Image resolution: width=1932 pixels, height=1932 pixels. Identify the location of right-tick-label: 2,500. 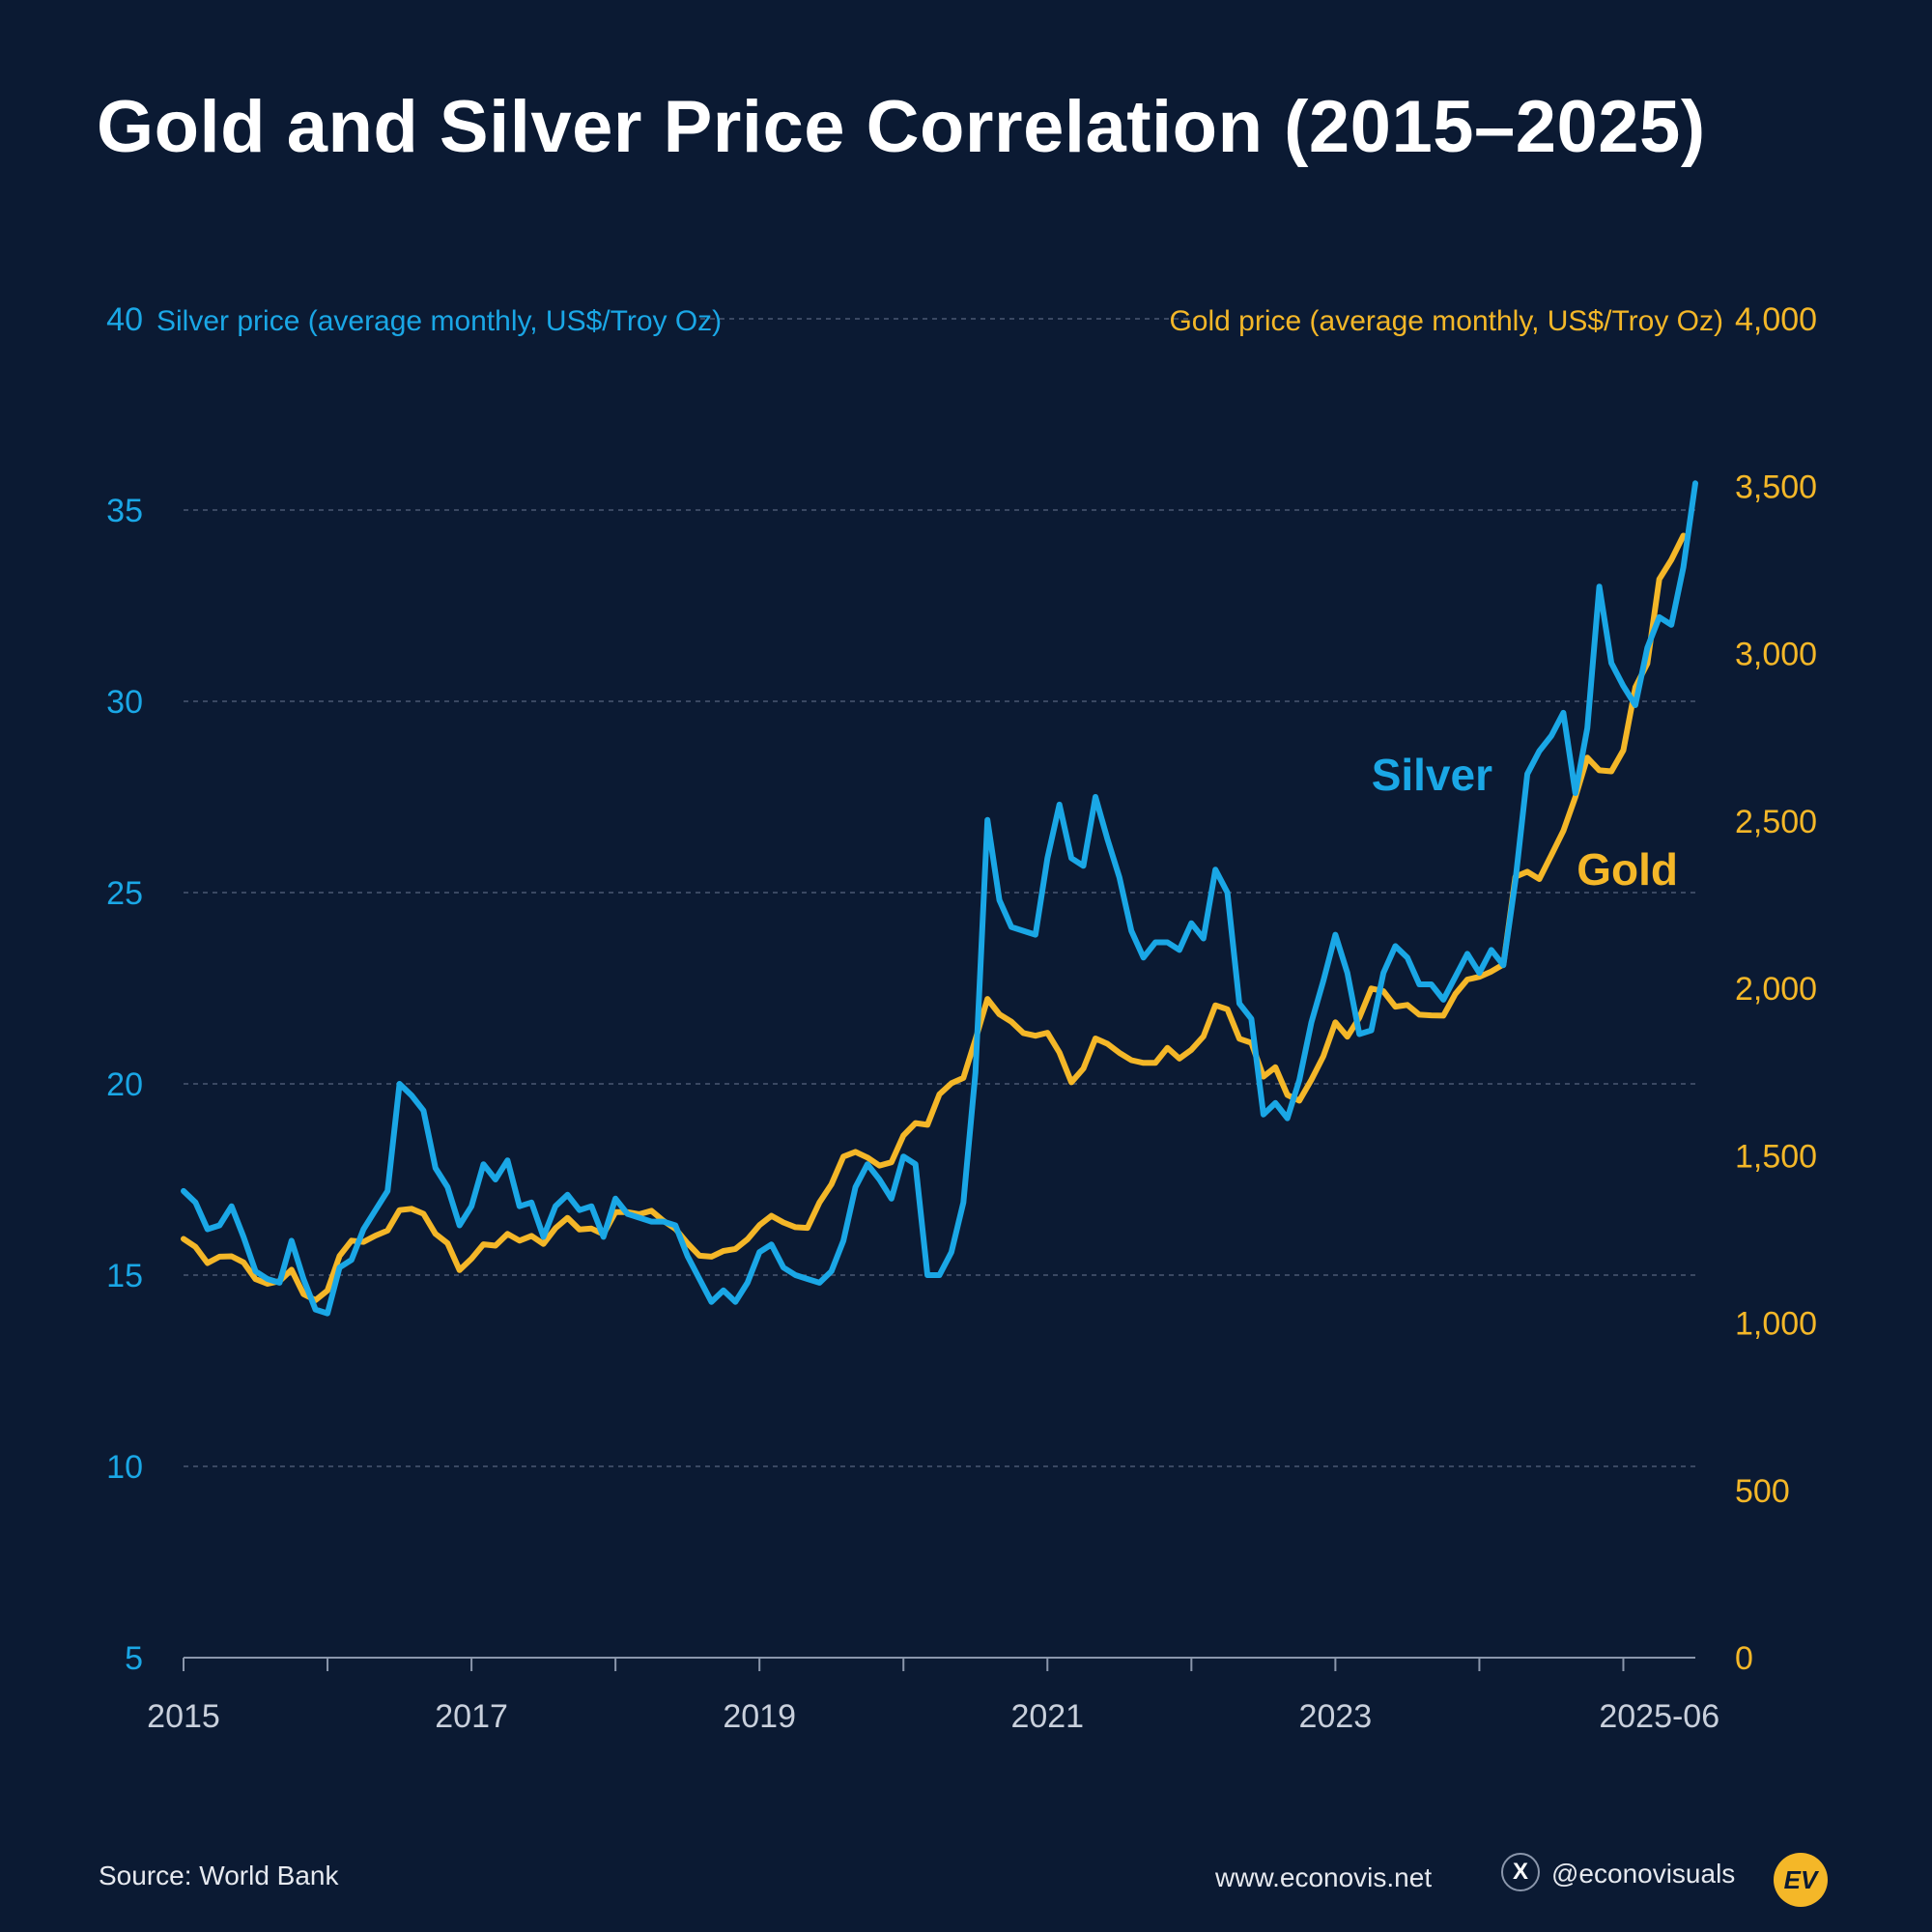
(1776, 822).